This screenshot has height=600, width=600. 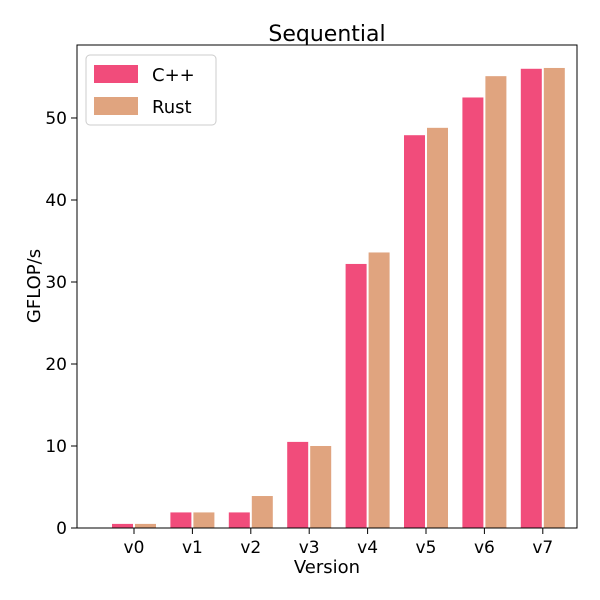 What do you see at coordinates (61, 529) in the screenshot?
I see `y-tick-label: 0` at bounding box center [61, 529].